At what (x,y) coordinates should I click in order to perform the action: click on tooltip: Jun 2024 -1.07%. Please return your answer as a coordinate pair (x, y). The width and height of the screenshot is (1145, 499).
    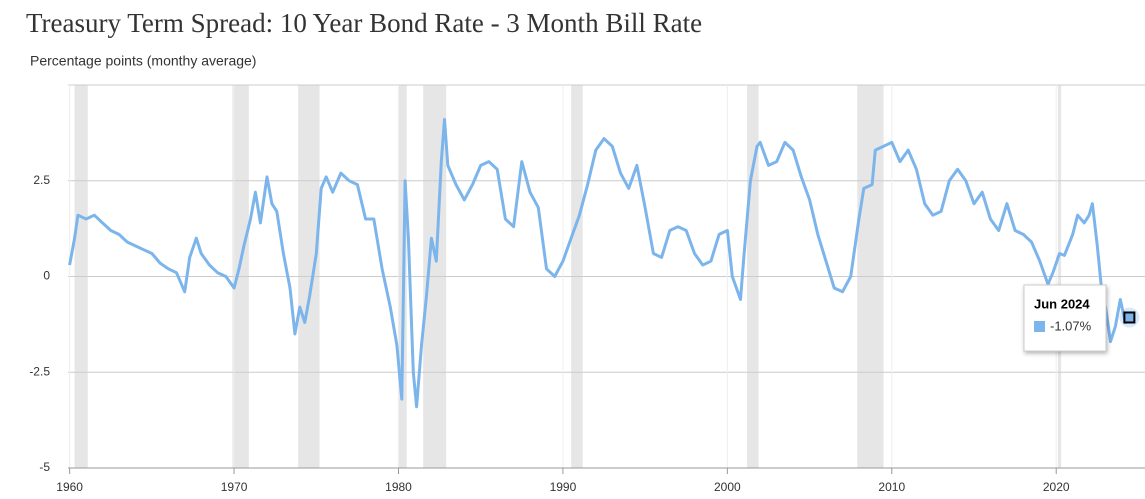
    Looking at the image, I should click on (1081, 318).